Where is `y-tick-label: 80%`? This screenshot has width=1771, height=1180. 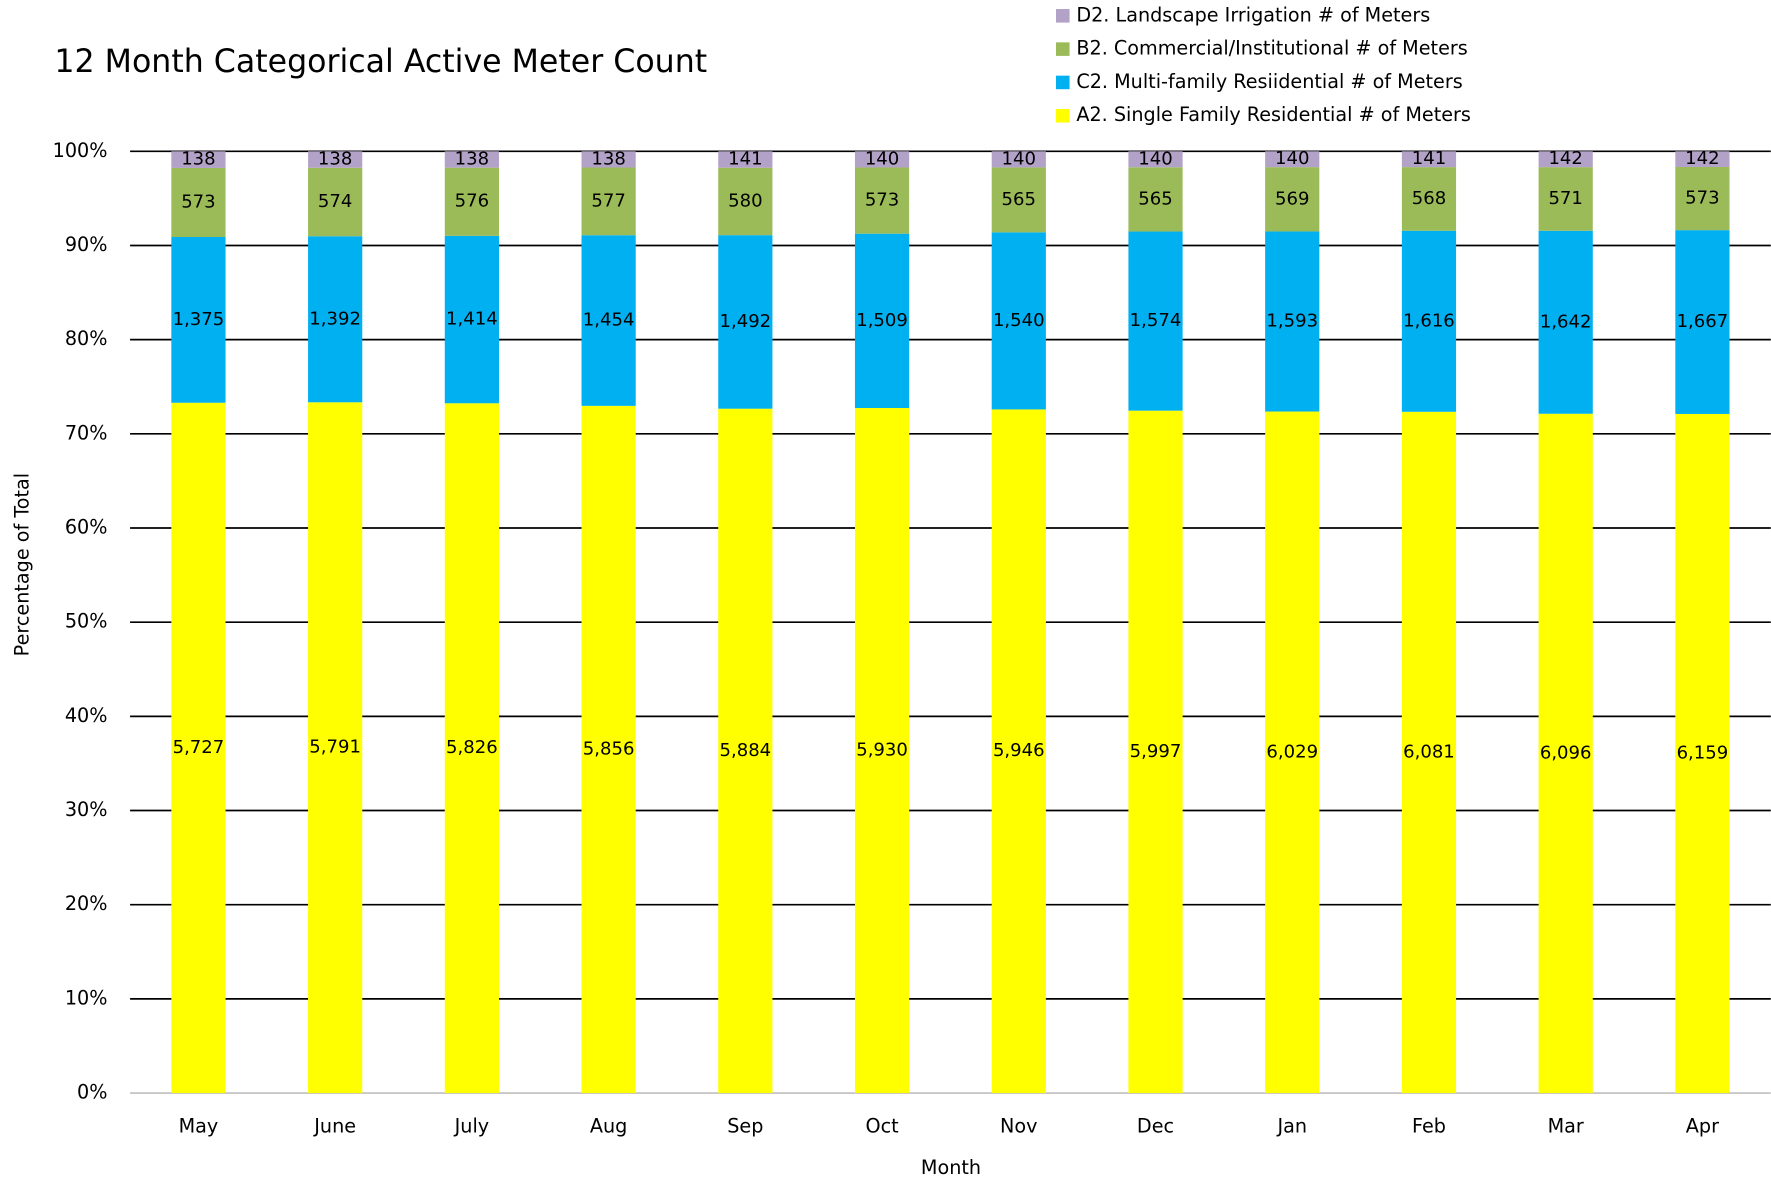
y-tick-label: 80% is located at coordinates (86, 338).